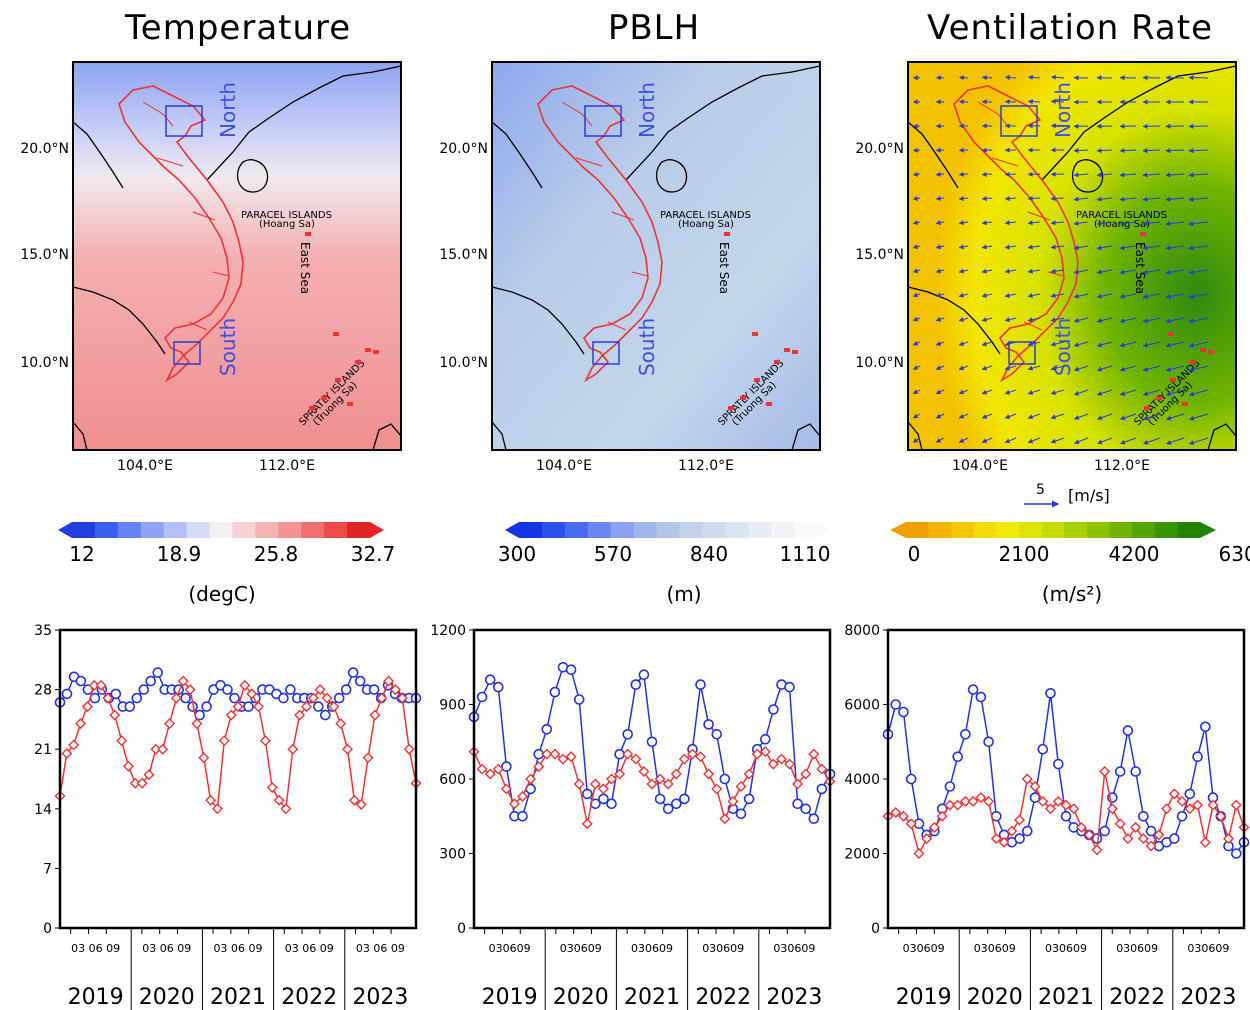  Describe the element at coordinates (1134, 554) in the screenshot. I see `colorbar-tick-label: 4200` at that location.